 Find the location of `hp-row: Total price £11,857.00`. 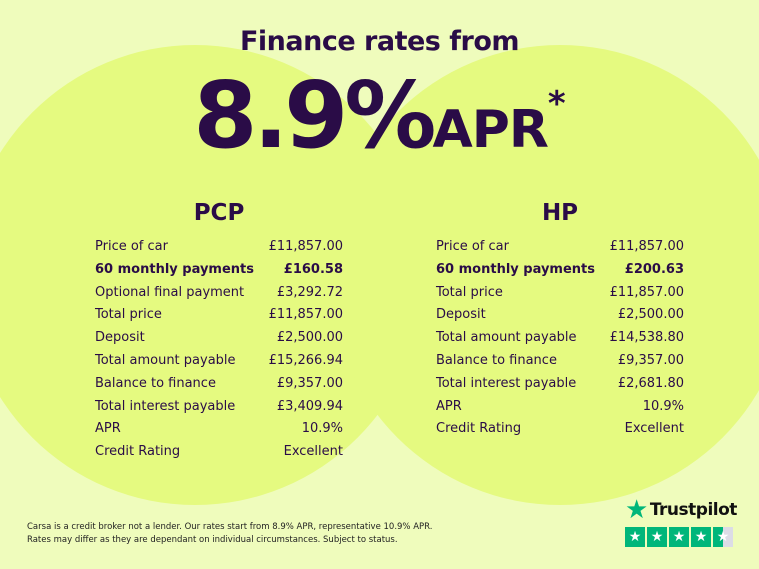

hp-row: Total price £11,857.00 is located at coordinates (560, 293).